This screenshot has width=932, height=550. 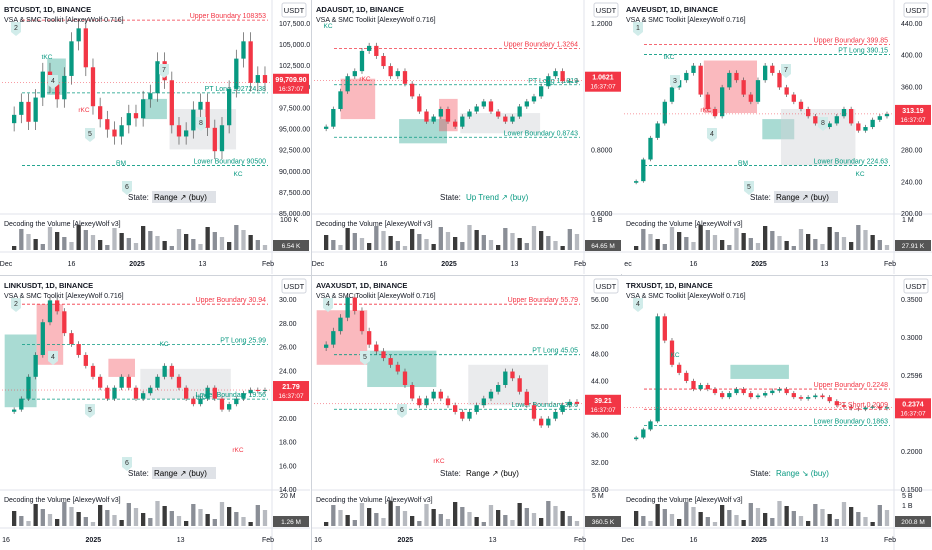 What do you see at coordinates (669, 285) in the screenshot?
I see `chart-title: TRXUSDT, 1D, BINANCE` at bounding box center [669, 285].